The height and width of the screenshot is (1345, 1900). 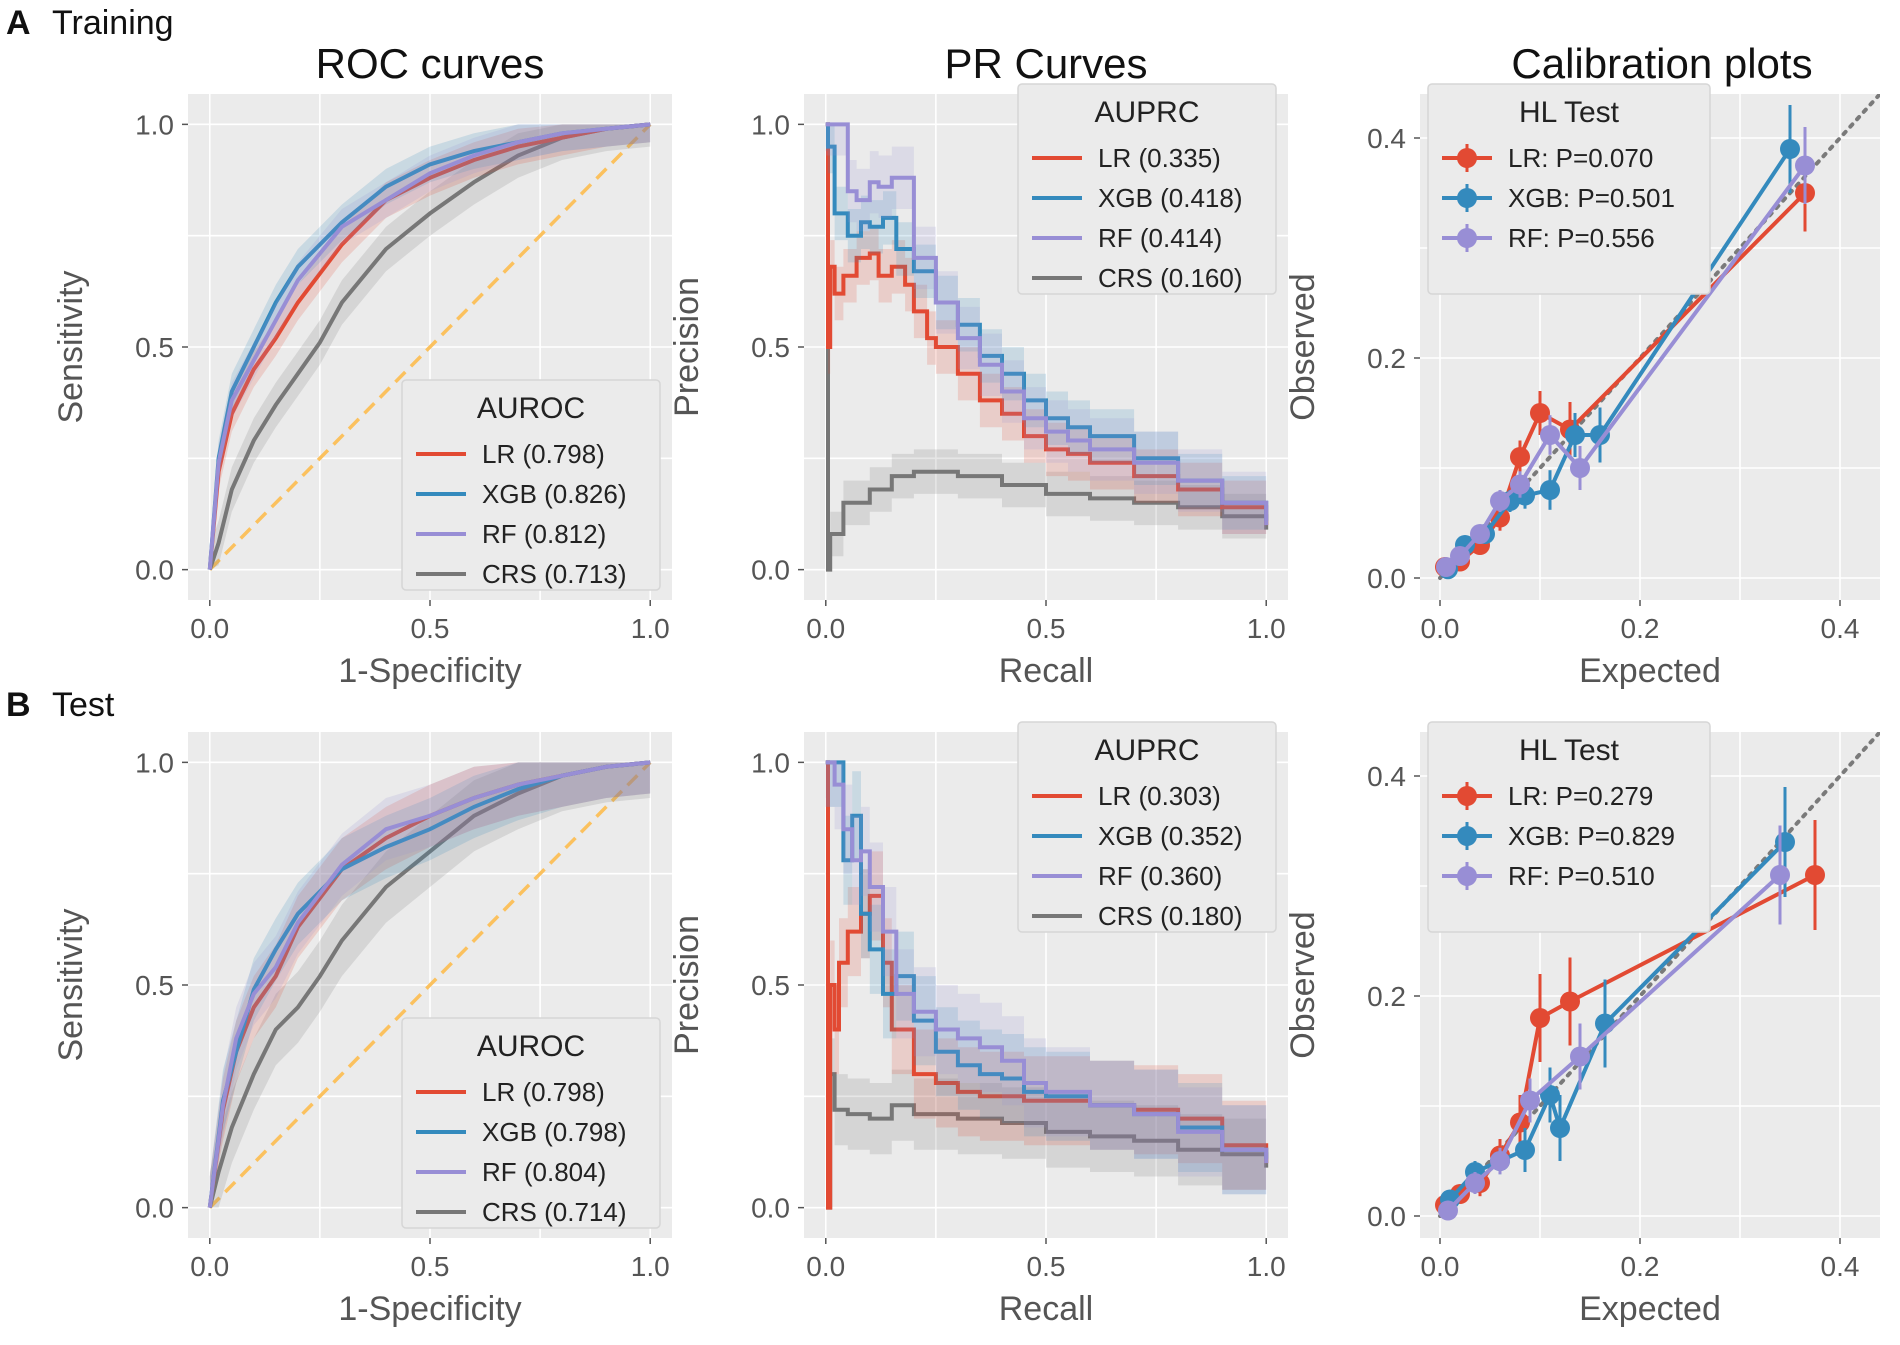 What do you see at coordinates (1045, 63) in the screenshot?
I see `column-title-pr: PR Curves` at bounding box center [1045, 63].